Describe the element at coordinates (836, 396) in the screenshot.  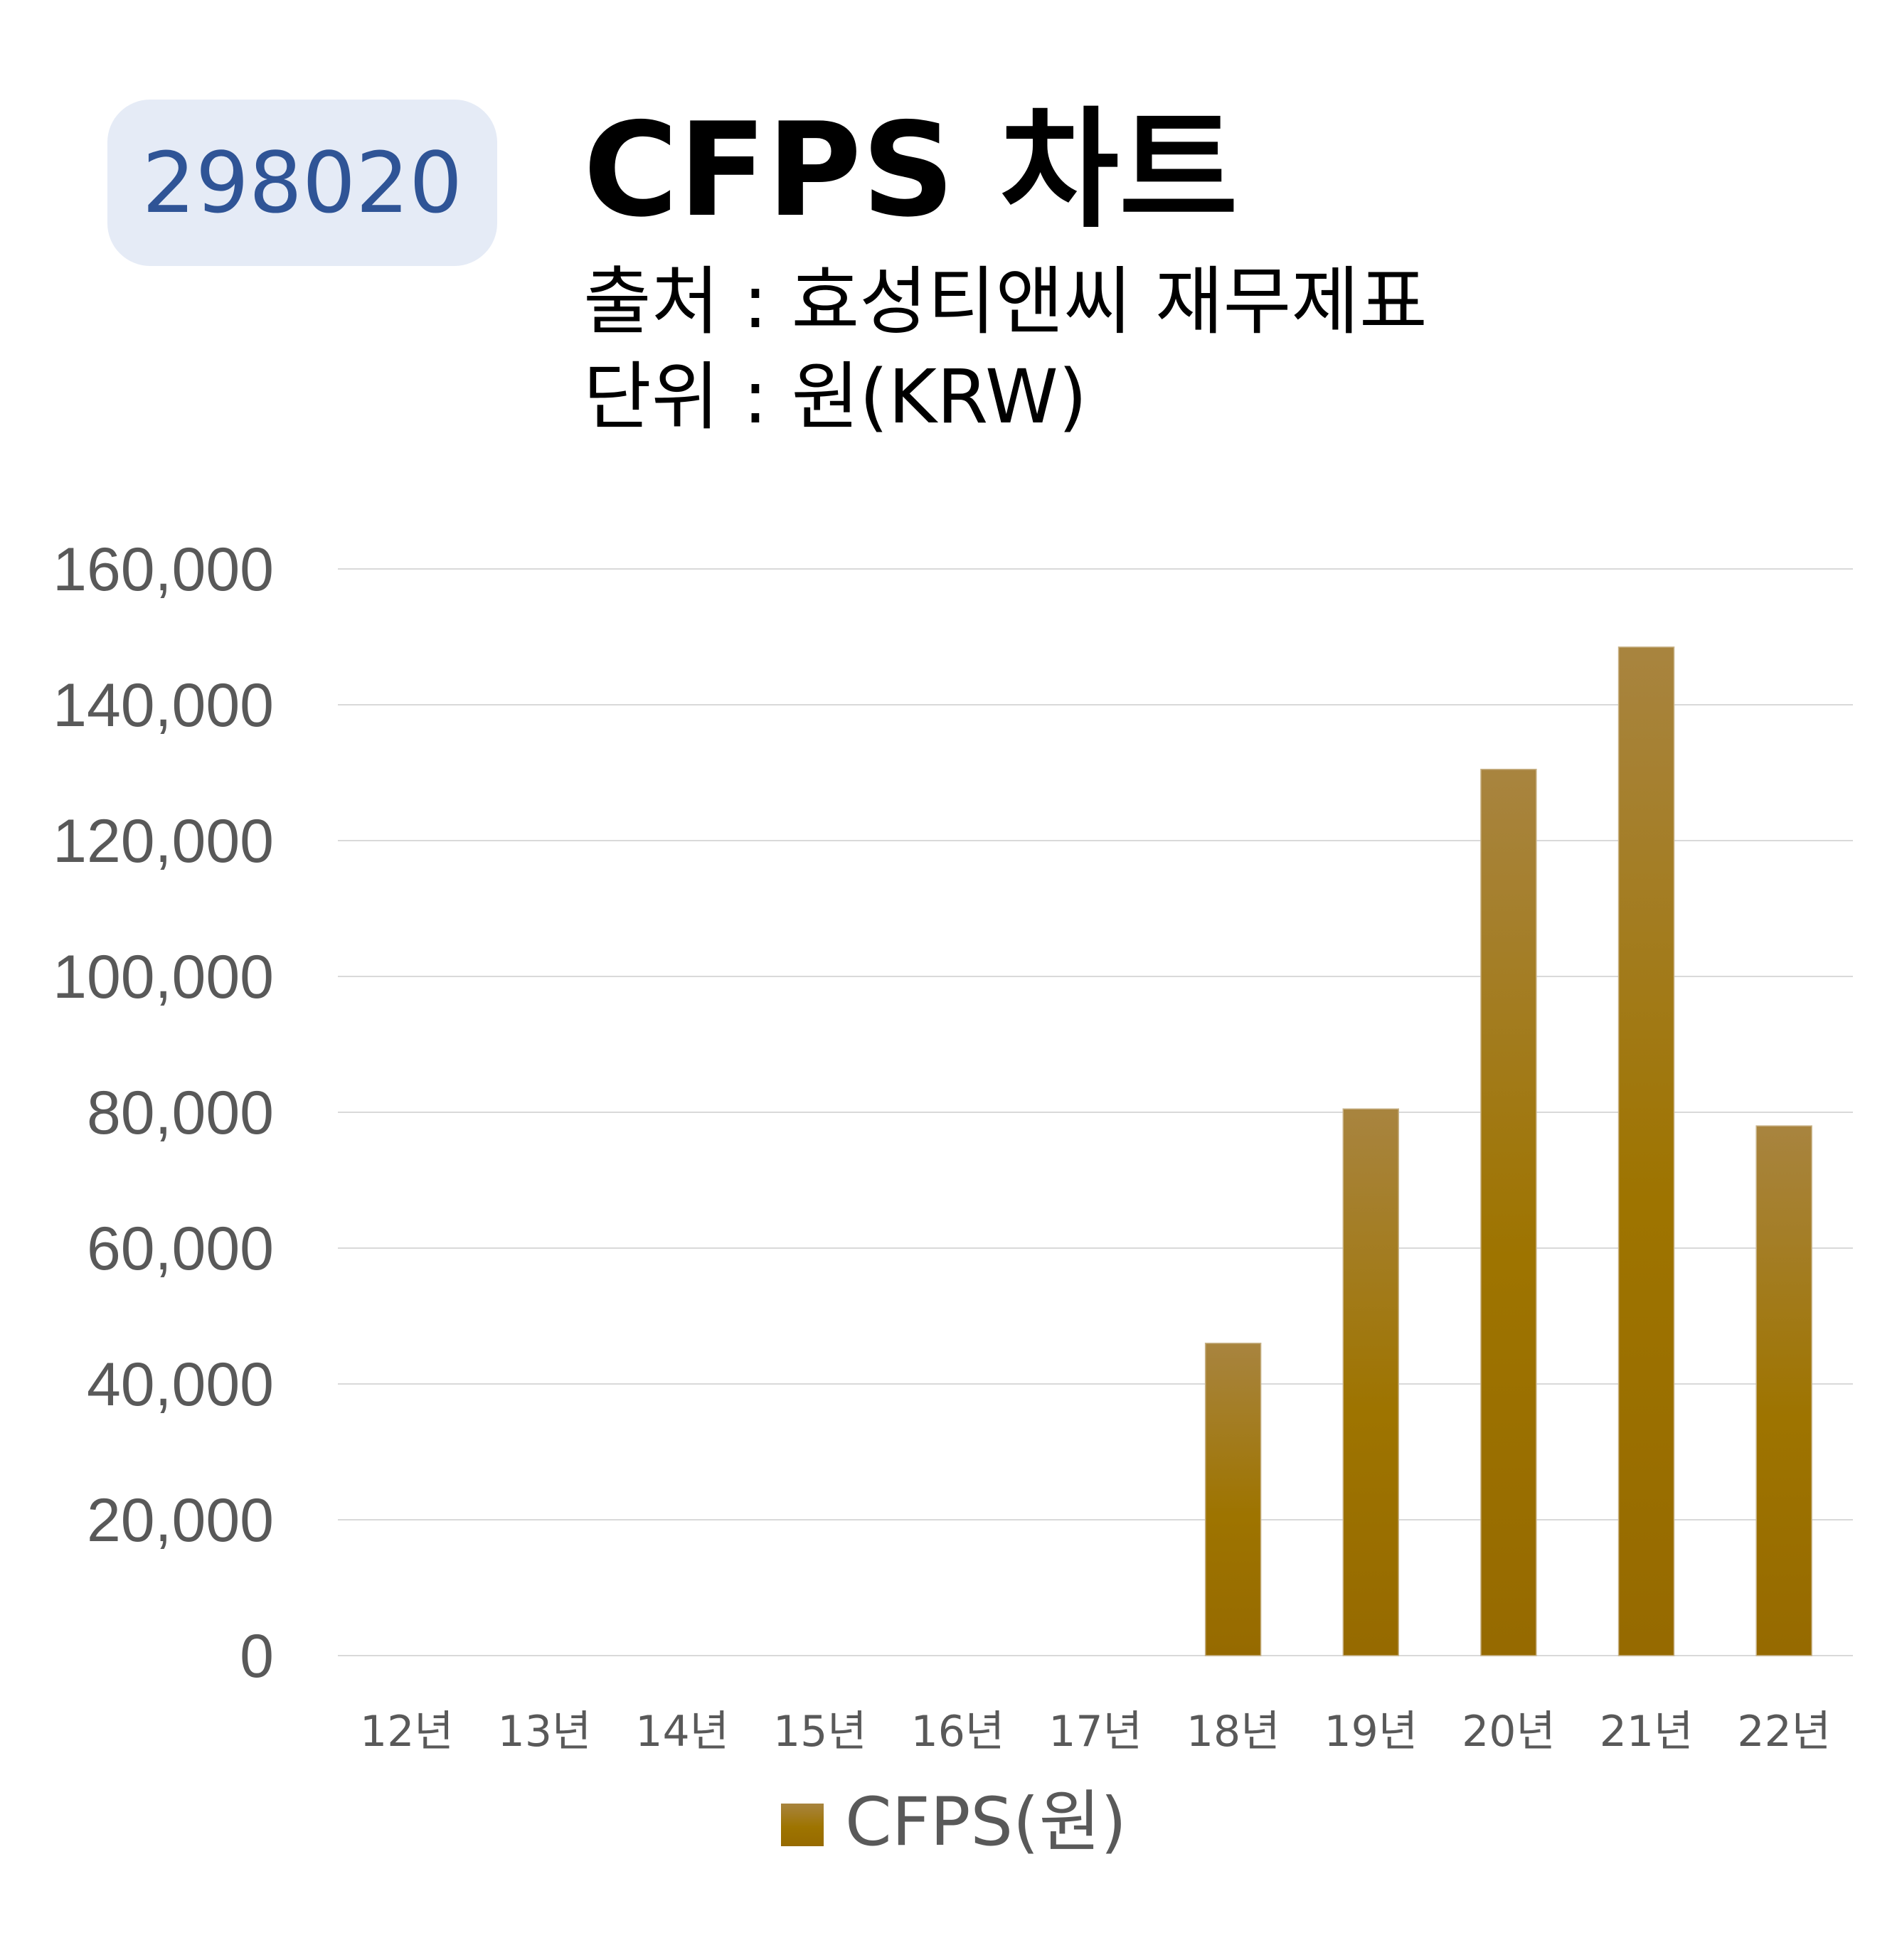
I see `unit-note: 단위 : 원(KRW)` at that location.